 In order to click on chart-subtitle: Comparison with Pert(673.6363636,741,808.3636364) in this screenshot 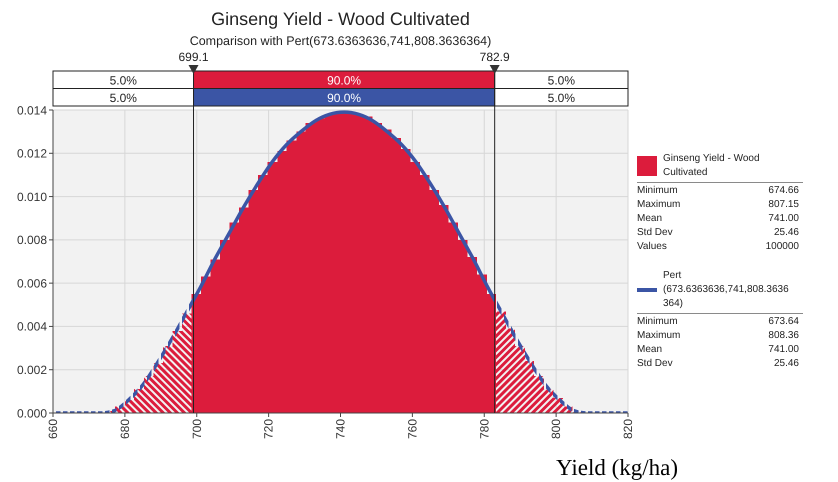, I will do `click(341, 41)`.